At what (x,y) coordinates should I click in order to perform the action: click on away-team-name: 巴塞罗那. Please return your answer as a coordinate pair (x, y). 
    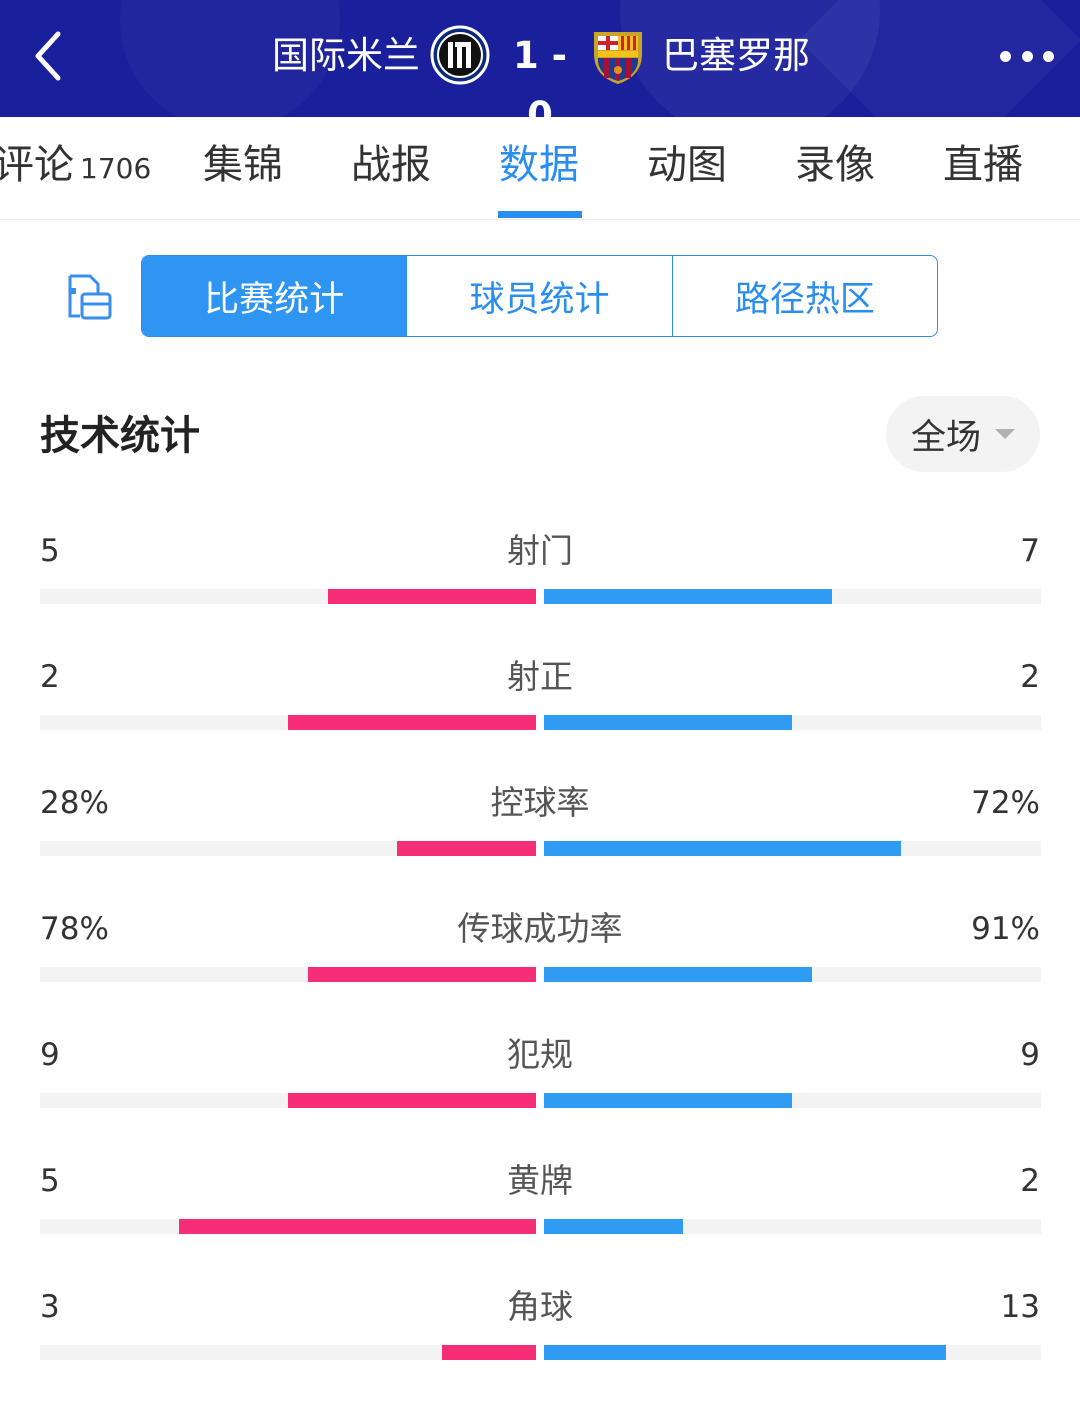
    Looking at the image, I should click on (736, 55).